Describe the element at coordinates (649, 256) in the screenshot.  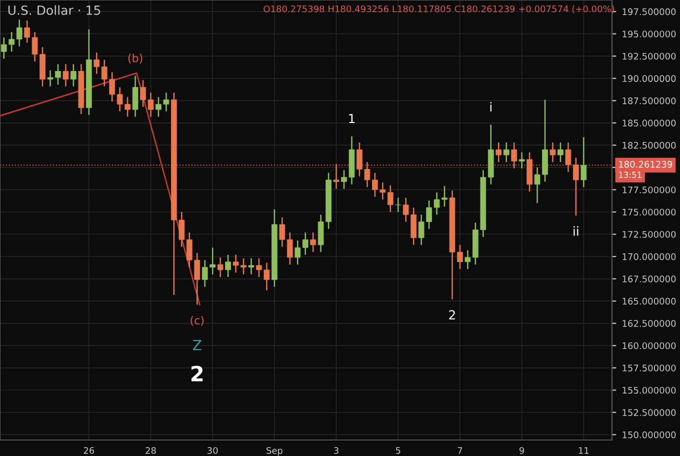
I see `y-tick-label: 170.000000` at that location.